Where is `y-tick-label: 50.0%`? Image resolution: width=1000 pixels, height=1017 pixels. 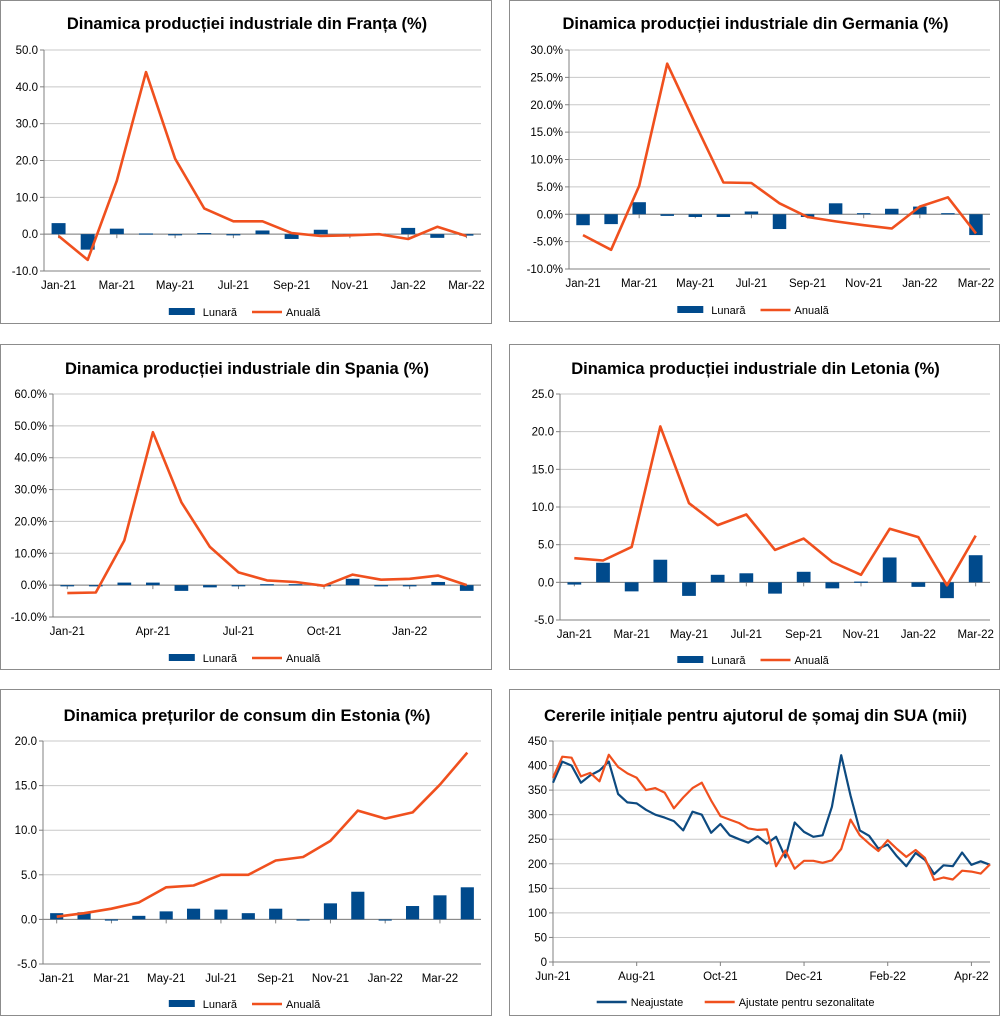 y-tick-label: 50.0% is located at coordinates (30, 427).